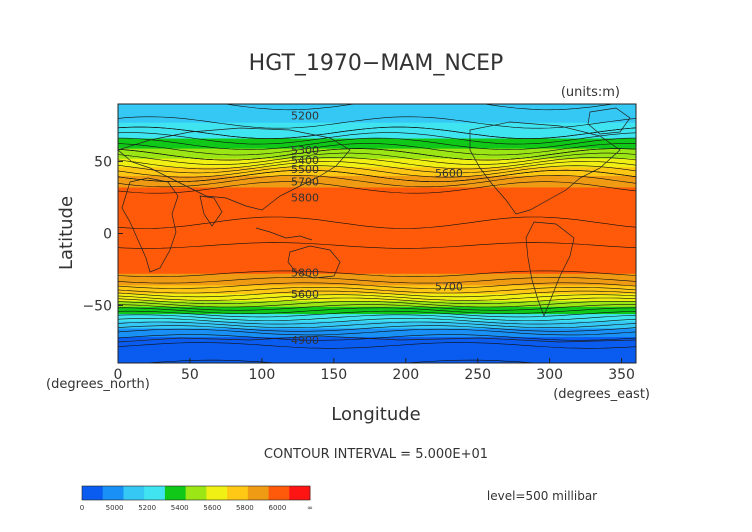  What do you see at coordinates (310, 508) in the screenshot?
I see `colorbar-label: ∞` at bounding box center [310, 508].